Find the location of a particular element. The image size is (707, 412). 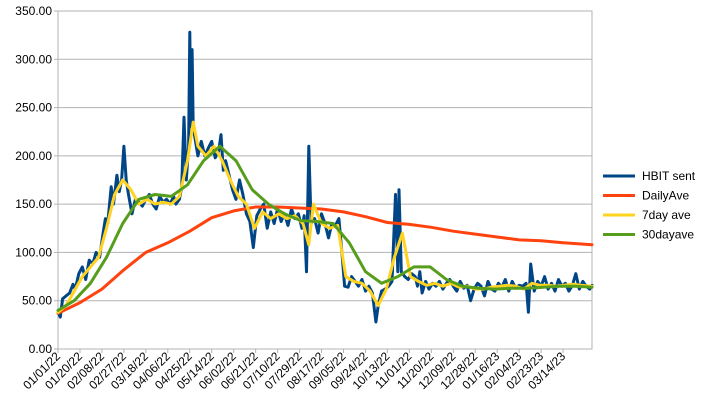

legend: HBIT sent DailyAve 7day ave 30dayave is located at coordinates (649, 205).